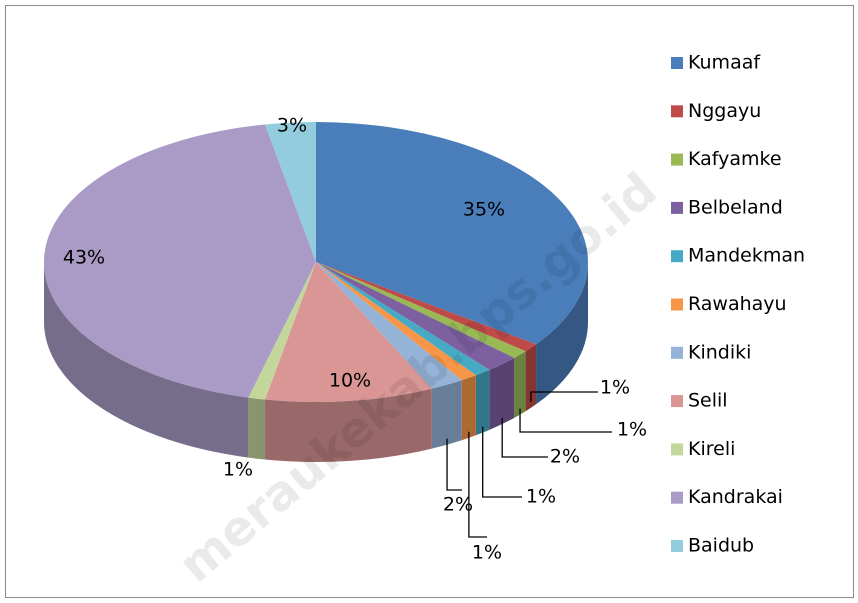  I want to click on legend-label: Kireli, so click(711, 449).